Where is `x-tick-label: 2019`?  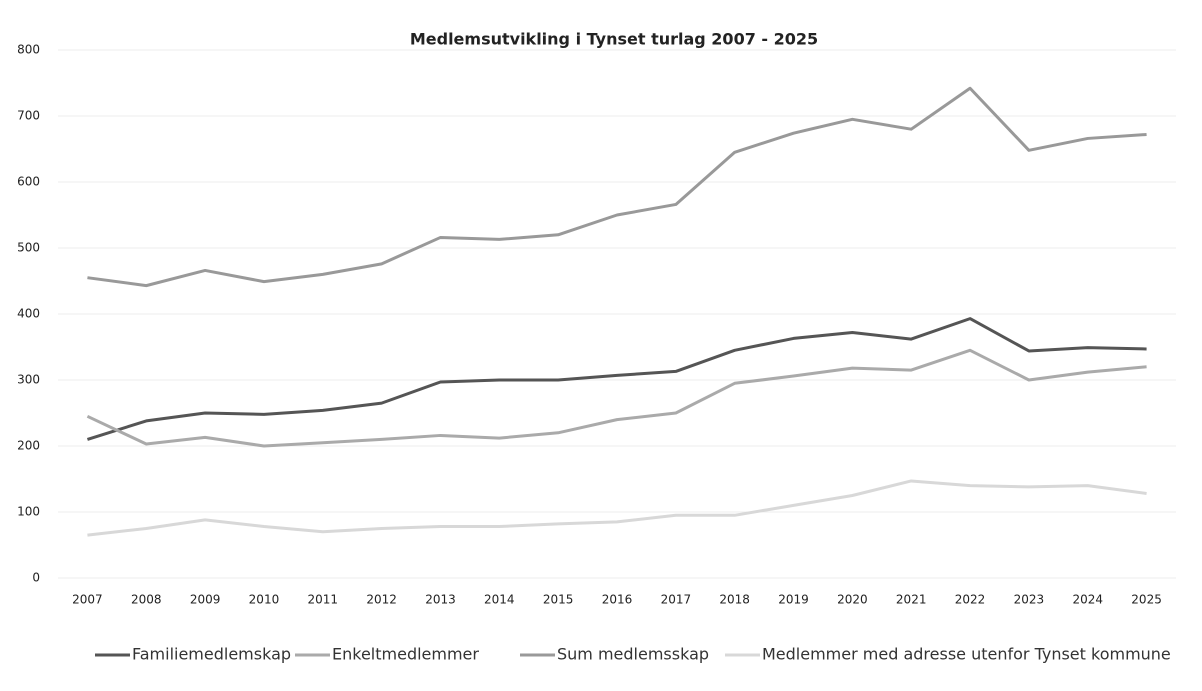
x-tick-label: 2019 is located at coordinates (793, 600).